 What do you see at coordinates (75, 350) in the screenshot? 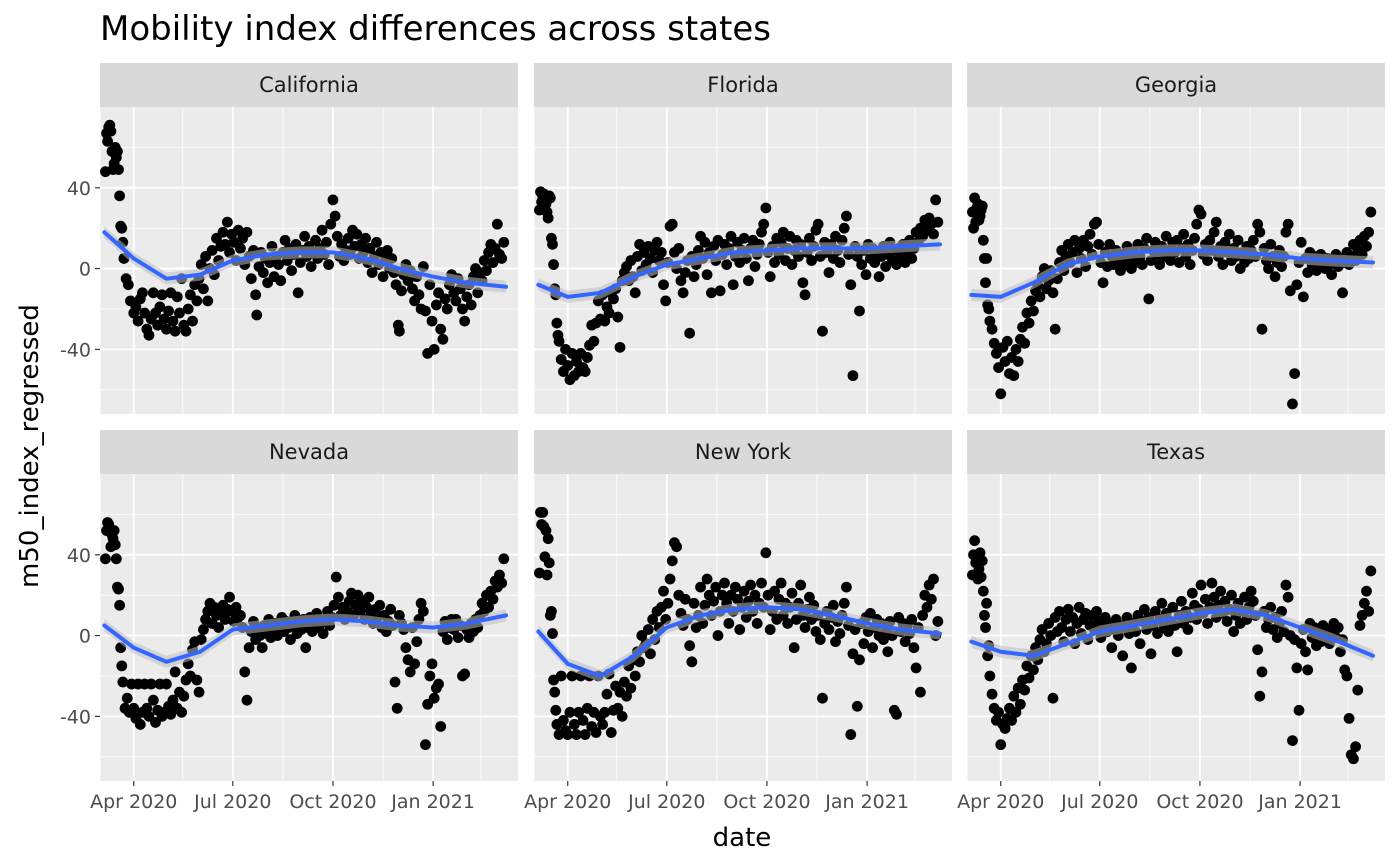
I see `y-tick-label: -40` at bounding box center [75, 350].